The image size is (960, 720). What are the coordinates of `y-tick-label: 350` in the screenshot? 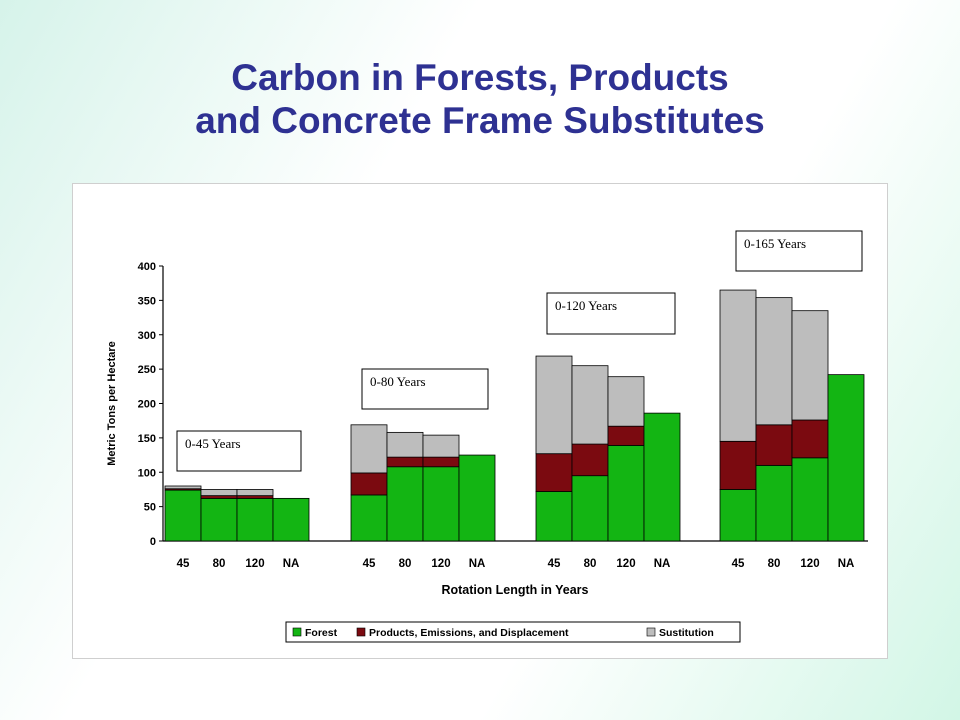 It's located at (147, 301).